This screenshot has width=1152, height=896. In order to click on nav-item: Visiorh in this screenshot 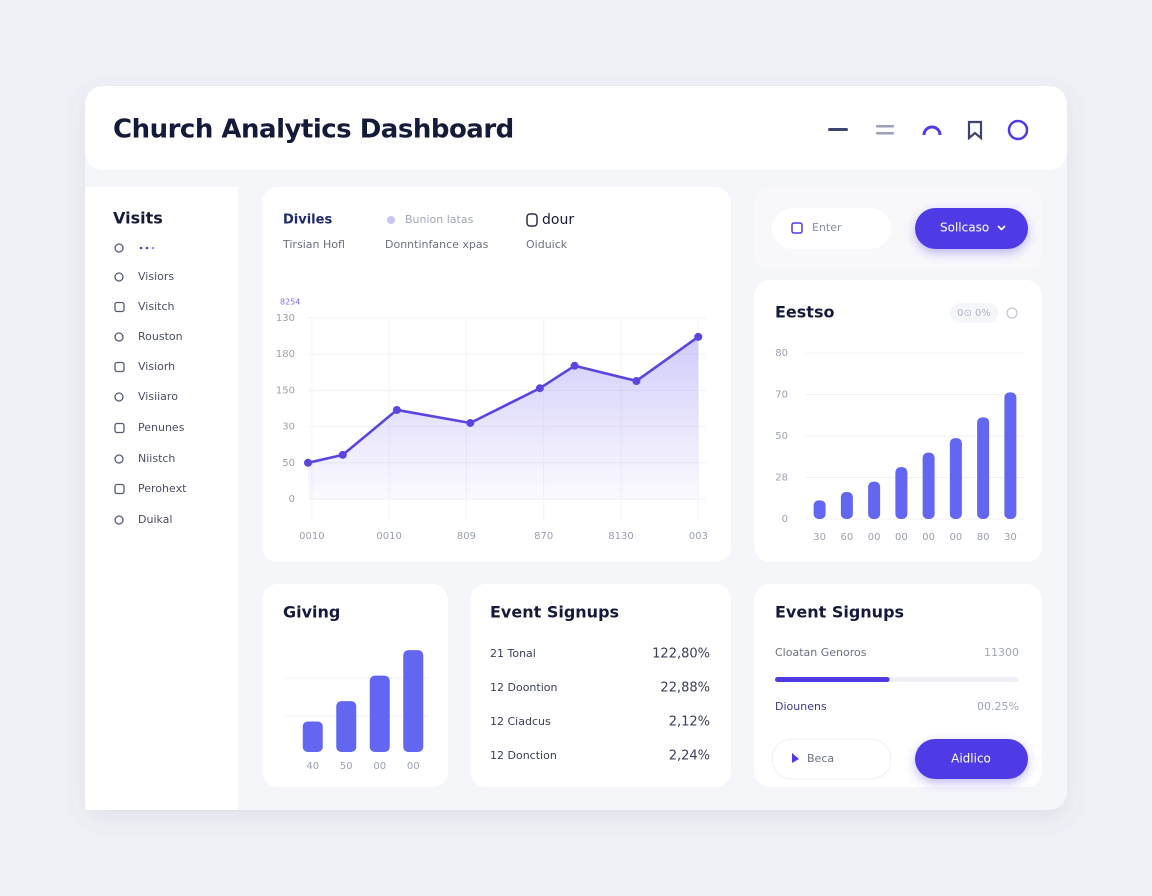, I will do `click(156, 366)`.